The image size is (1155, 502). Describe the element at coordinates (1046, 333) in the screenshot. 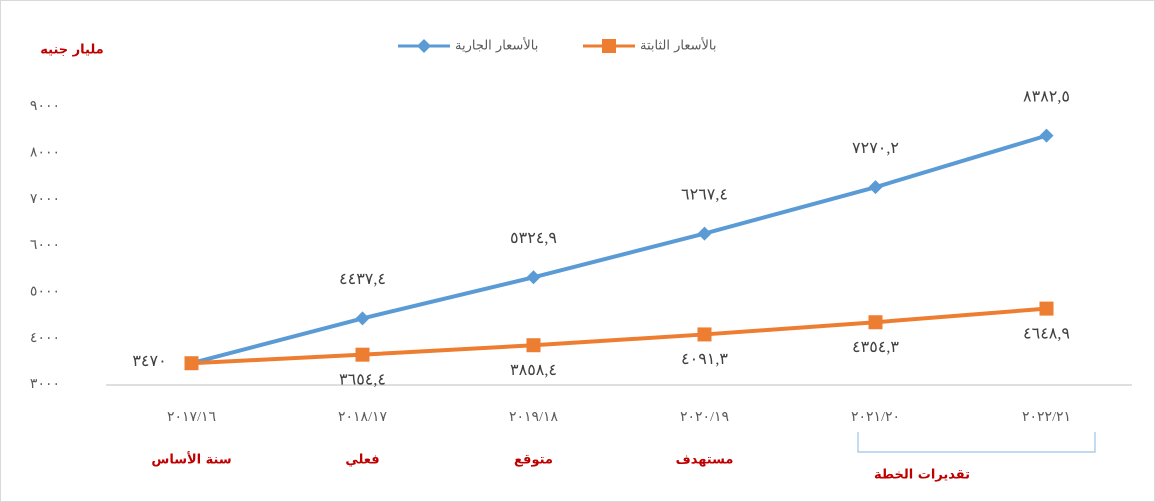

I see `data-label: ٤٦٤٨,٩` at that location.